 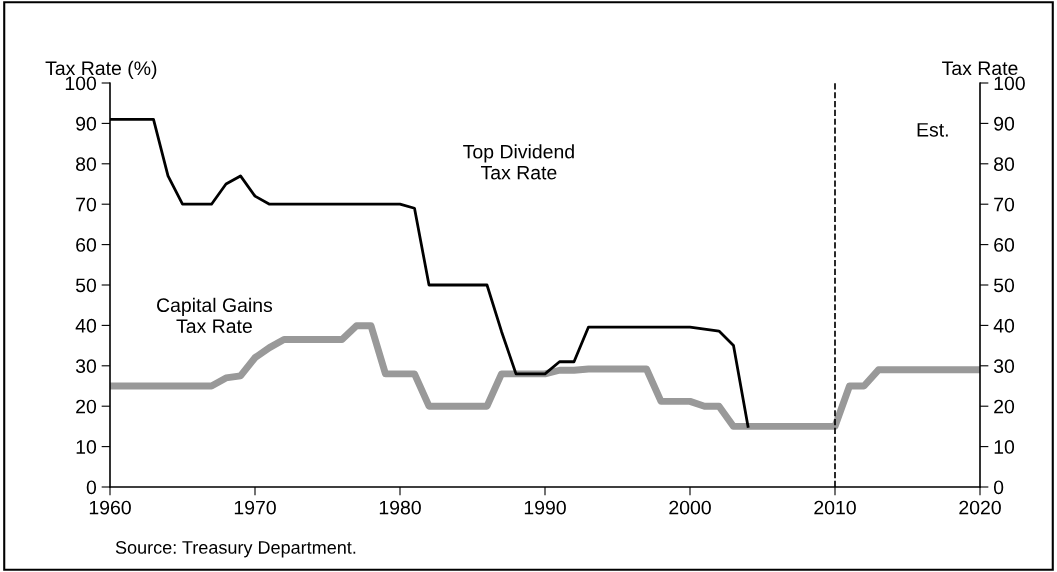 I want to click on y2-tick-label: 20, so click(x=1004, y=406).